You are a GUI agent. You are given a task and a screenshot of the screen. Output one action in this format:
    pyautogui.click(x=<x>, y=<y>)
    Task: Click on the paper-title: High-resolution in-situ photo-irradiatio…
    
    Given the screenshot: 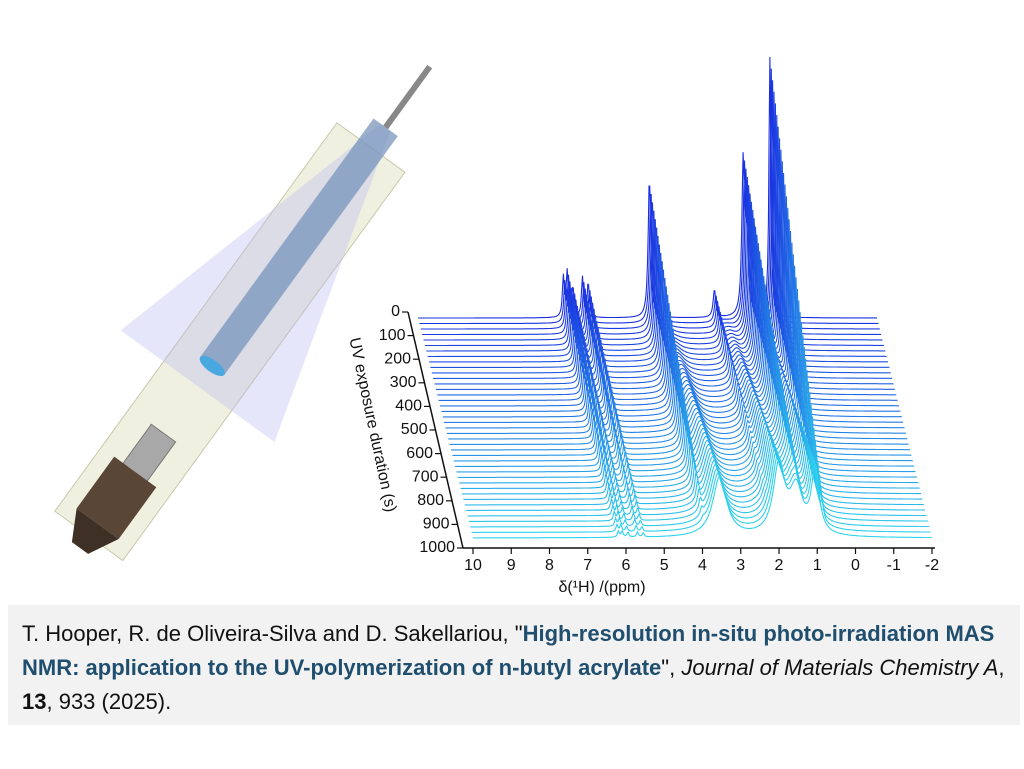 What is the action you would take?
    pyautogui.click(x=508, y=650)
    